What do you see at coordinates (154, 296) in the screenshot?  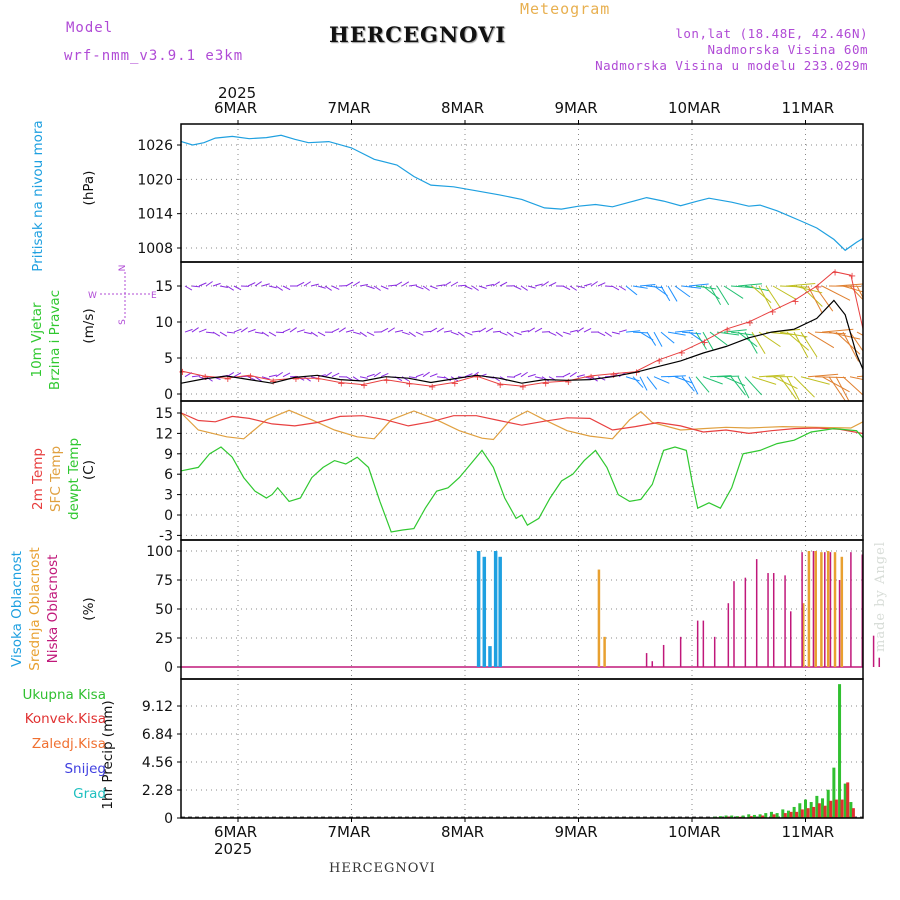 I see `compass-e: E` at bounding box center [154, 296].